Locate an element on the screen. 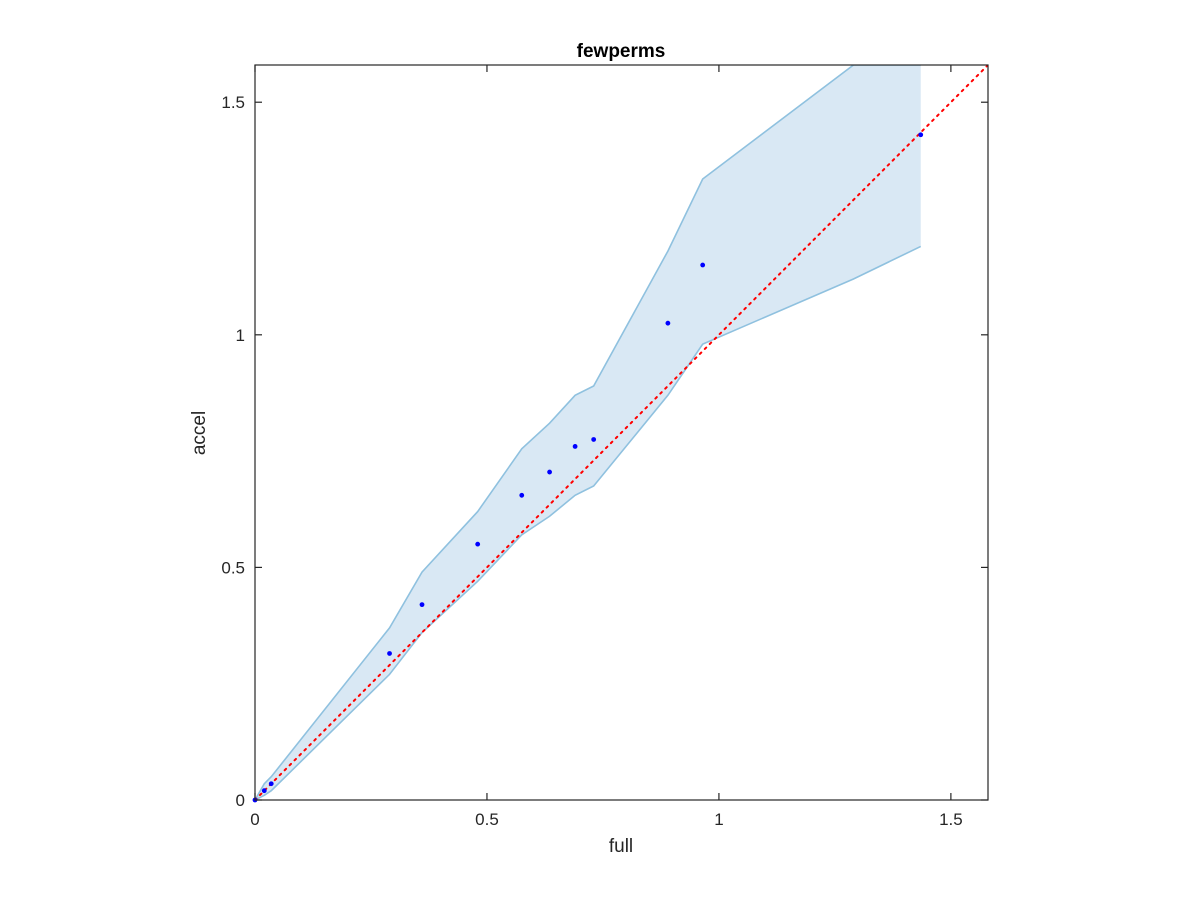 The width and height of the screenshot is (1200, 905). x-tick-label: 1.5 is located at coordinates (951, 819).